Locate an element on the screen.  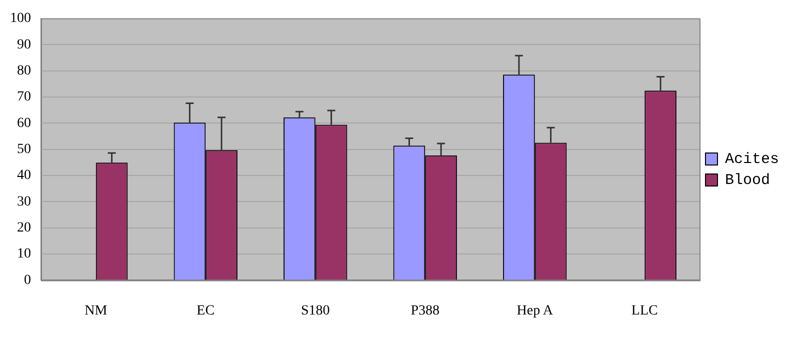
x-tick-label: Hep A is located at coordinates (535, 310).